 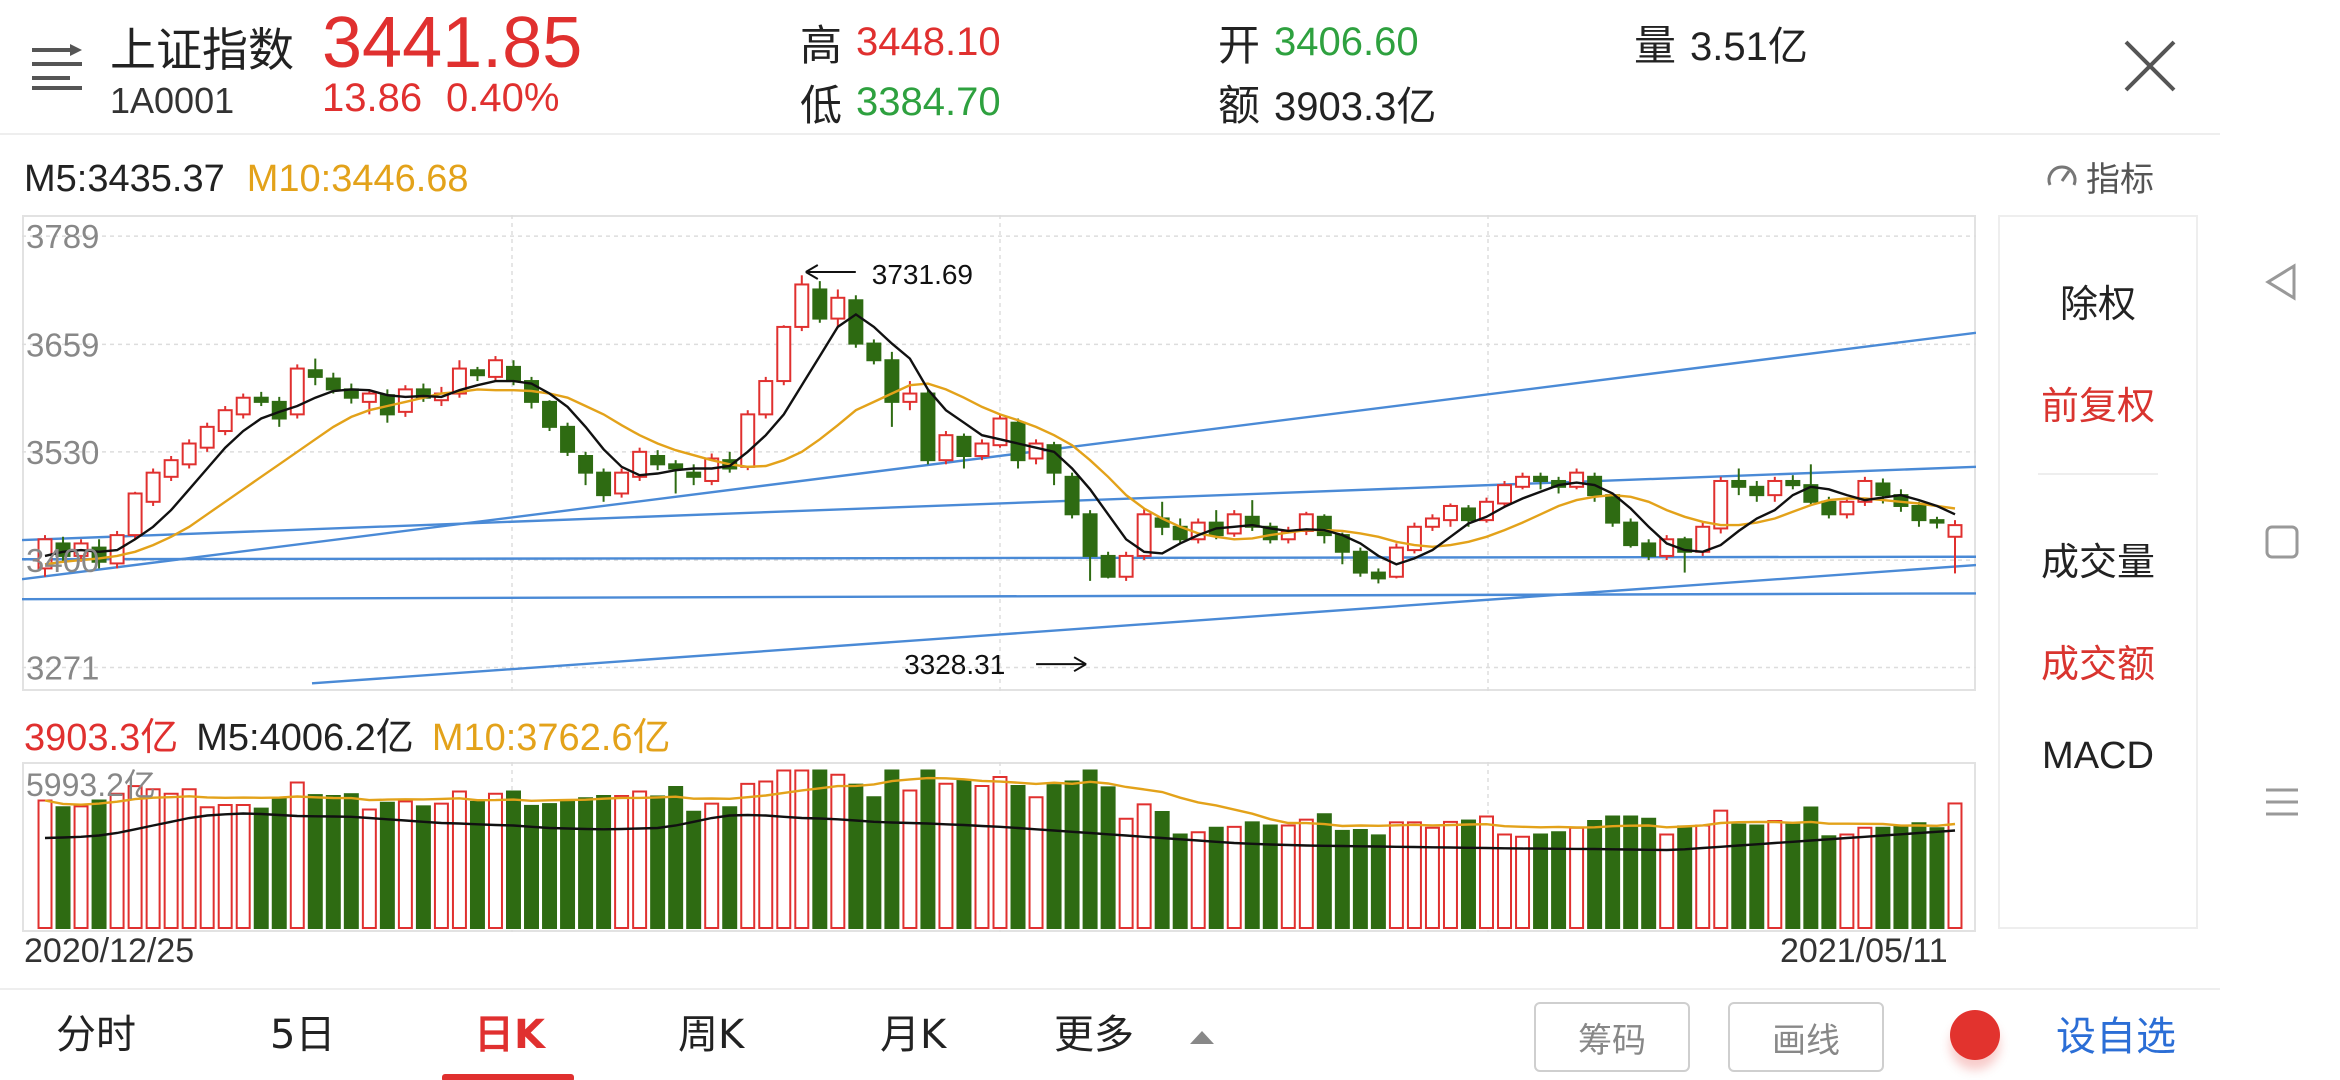 What do you see at coordinates (2150, 66) in the screenshot?
I see `close-icon` at bounding box center [2150, 66].